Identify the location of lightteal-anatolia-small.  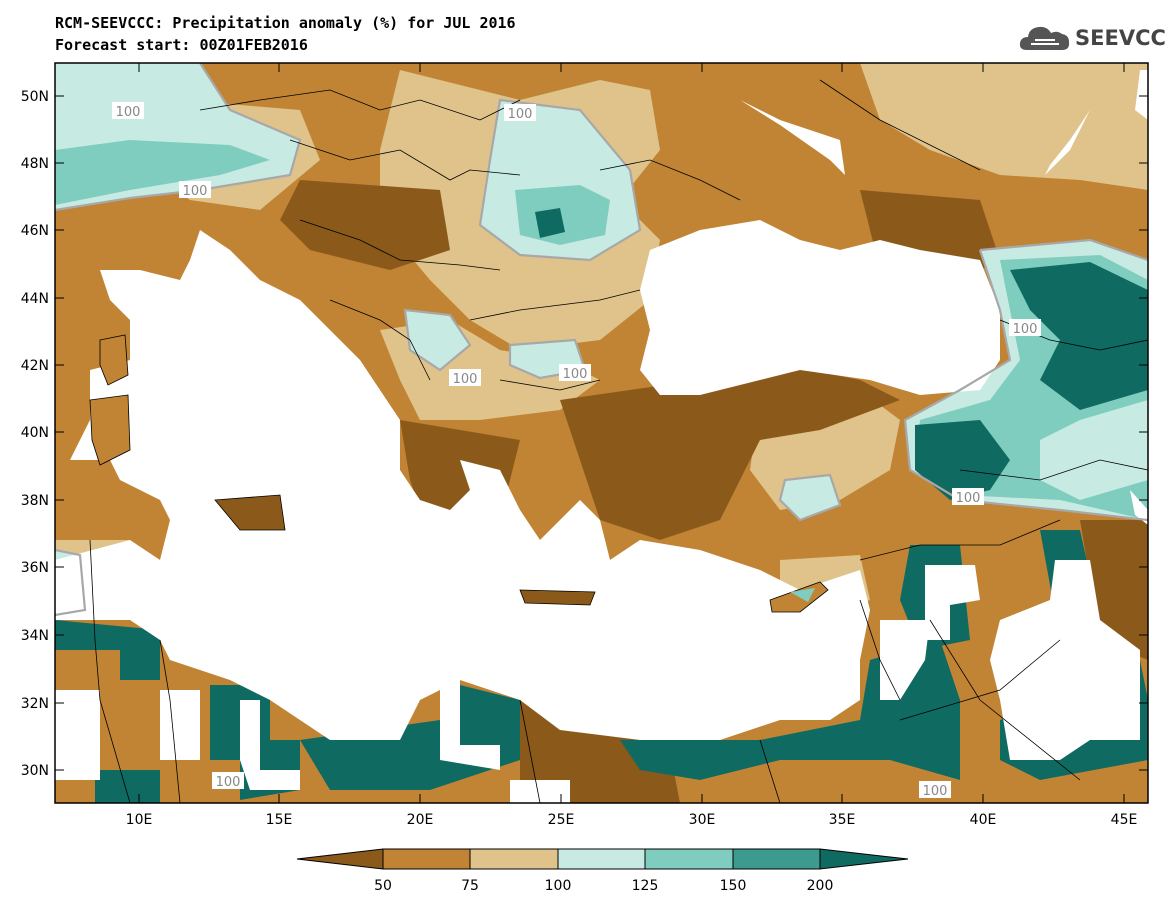
(810, 497).